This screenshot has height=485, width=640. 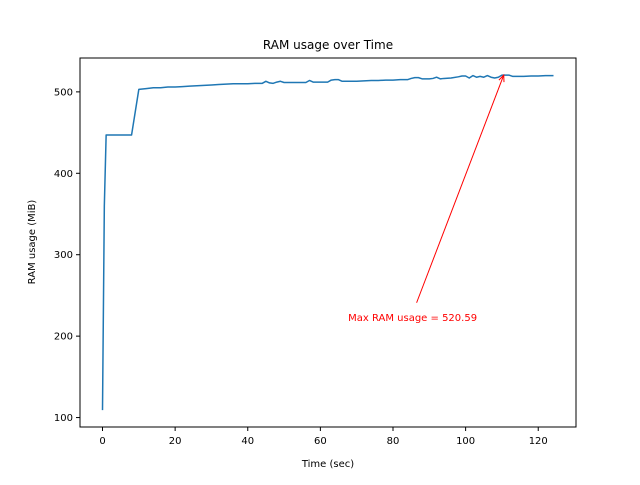 What do you see at coordinates (327, 464) in the screenshot?
I see `x-axis-title: Time (sec)` at bounding box center [327, 464].